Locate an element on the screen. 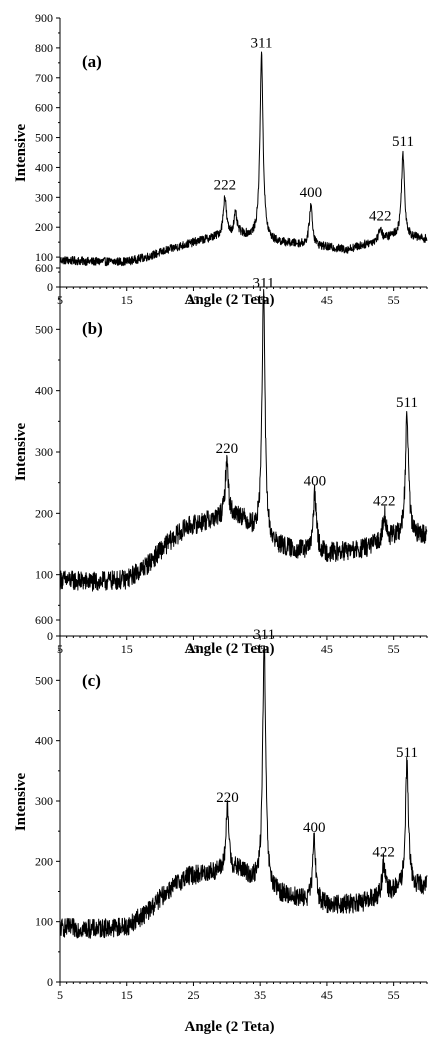 The image size is (431, 1037). x-tick-label: 5 is located at coordinates (60, 995).